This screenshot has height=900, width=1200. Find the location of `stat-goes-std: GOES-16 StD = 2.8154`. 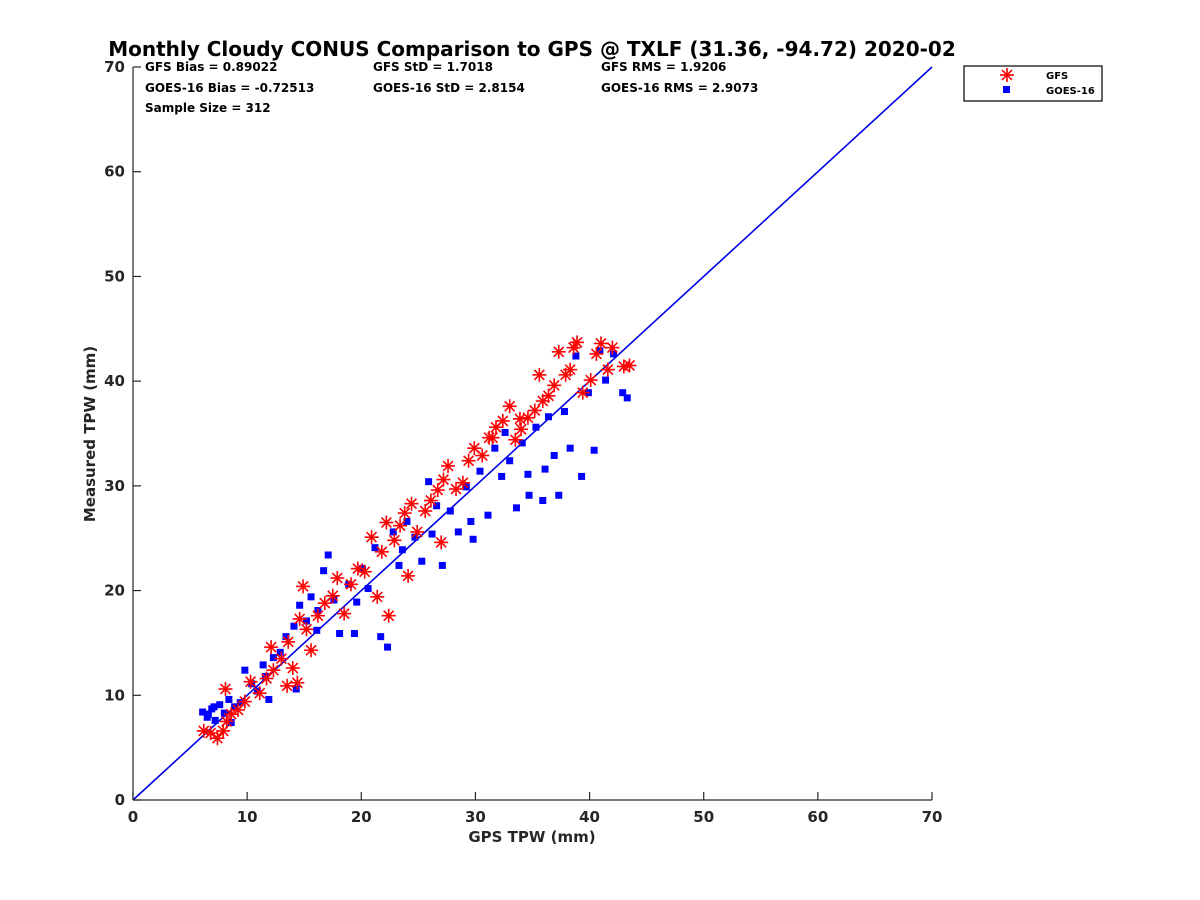

stat-goes-std: GOES-16 StD = 2.8154 is located at coordinates (449, 88).